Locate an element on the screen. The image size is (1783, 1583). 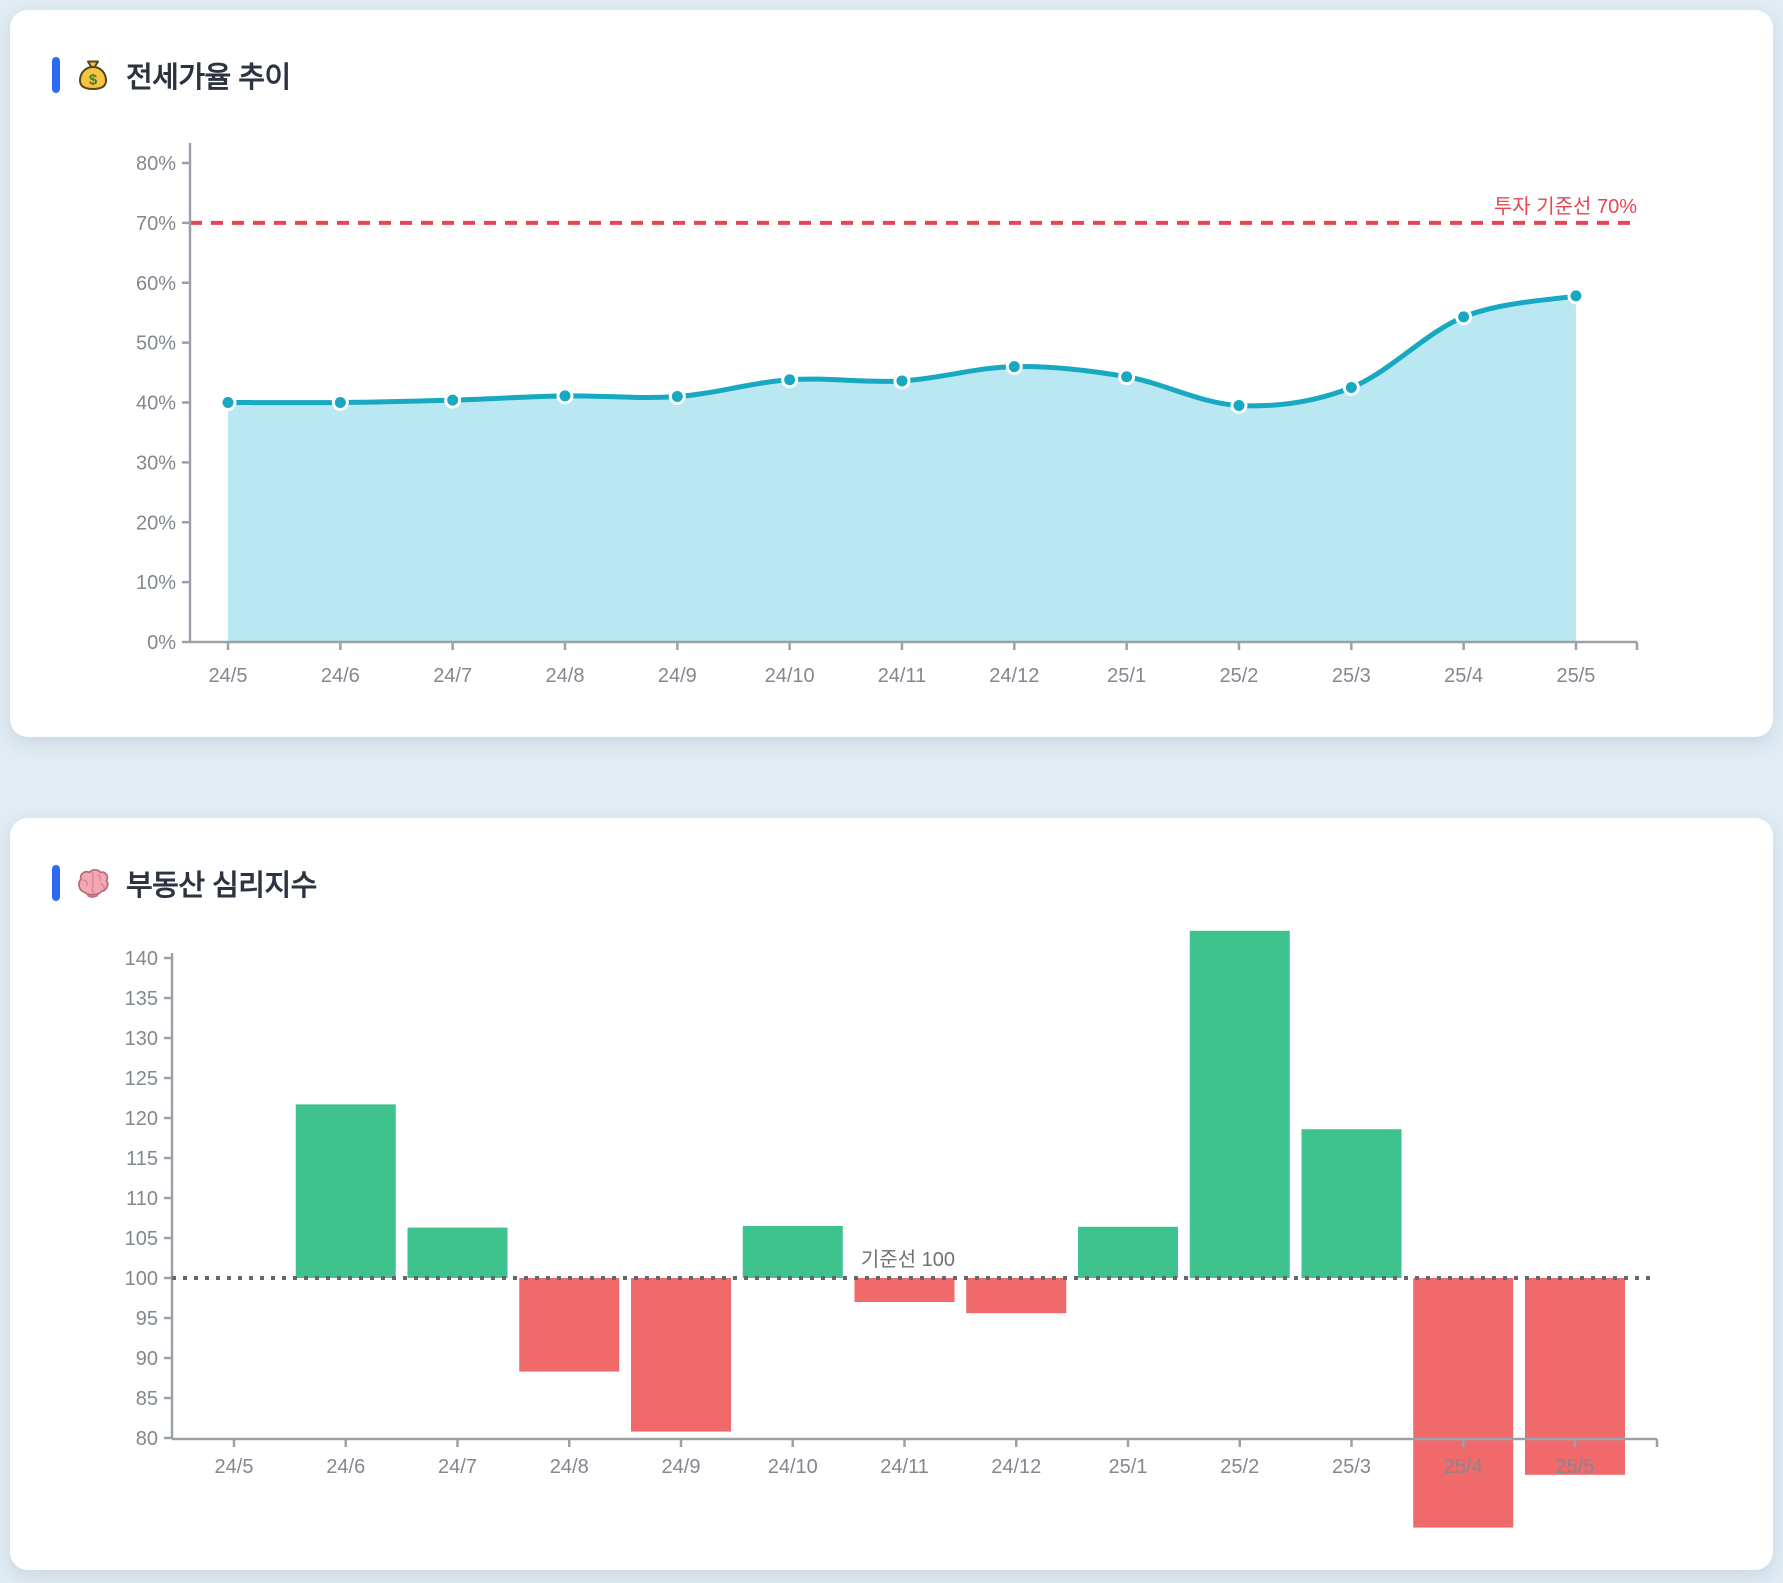
data-point-25/2 is located at coordinates (1239, 405).